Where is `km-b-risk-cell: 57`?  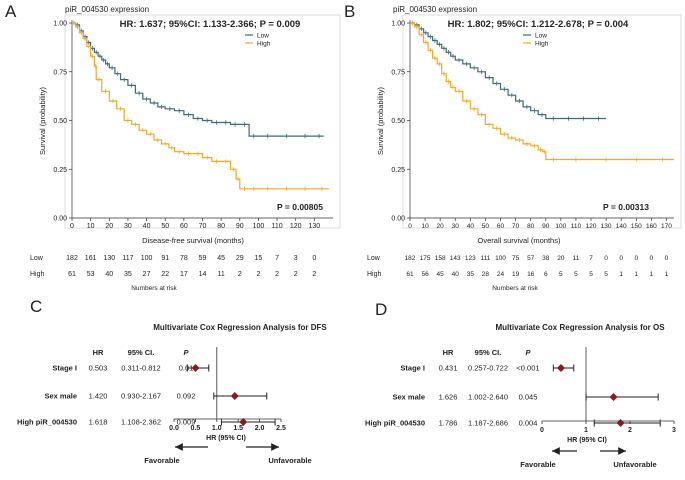 km-b-risk-cell: 57 is located at coordinates (531, 258).